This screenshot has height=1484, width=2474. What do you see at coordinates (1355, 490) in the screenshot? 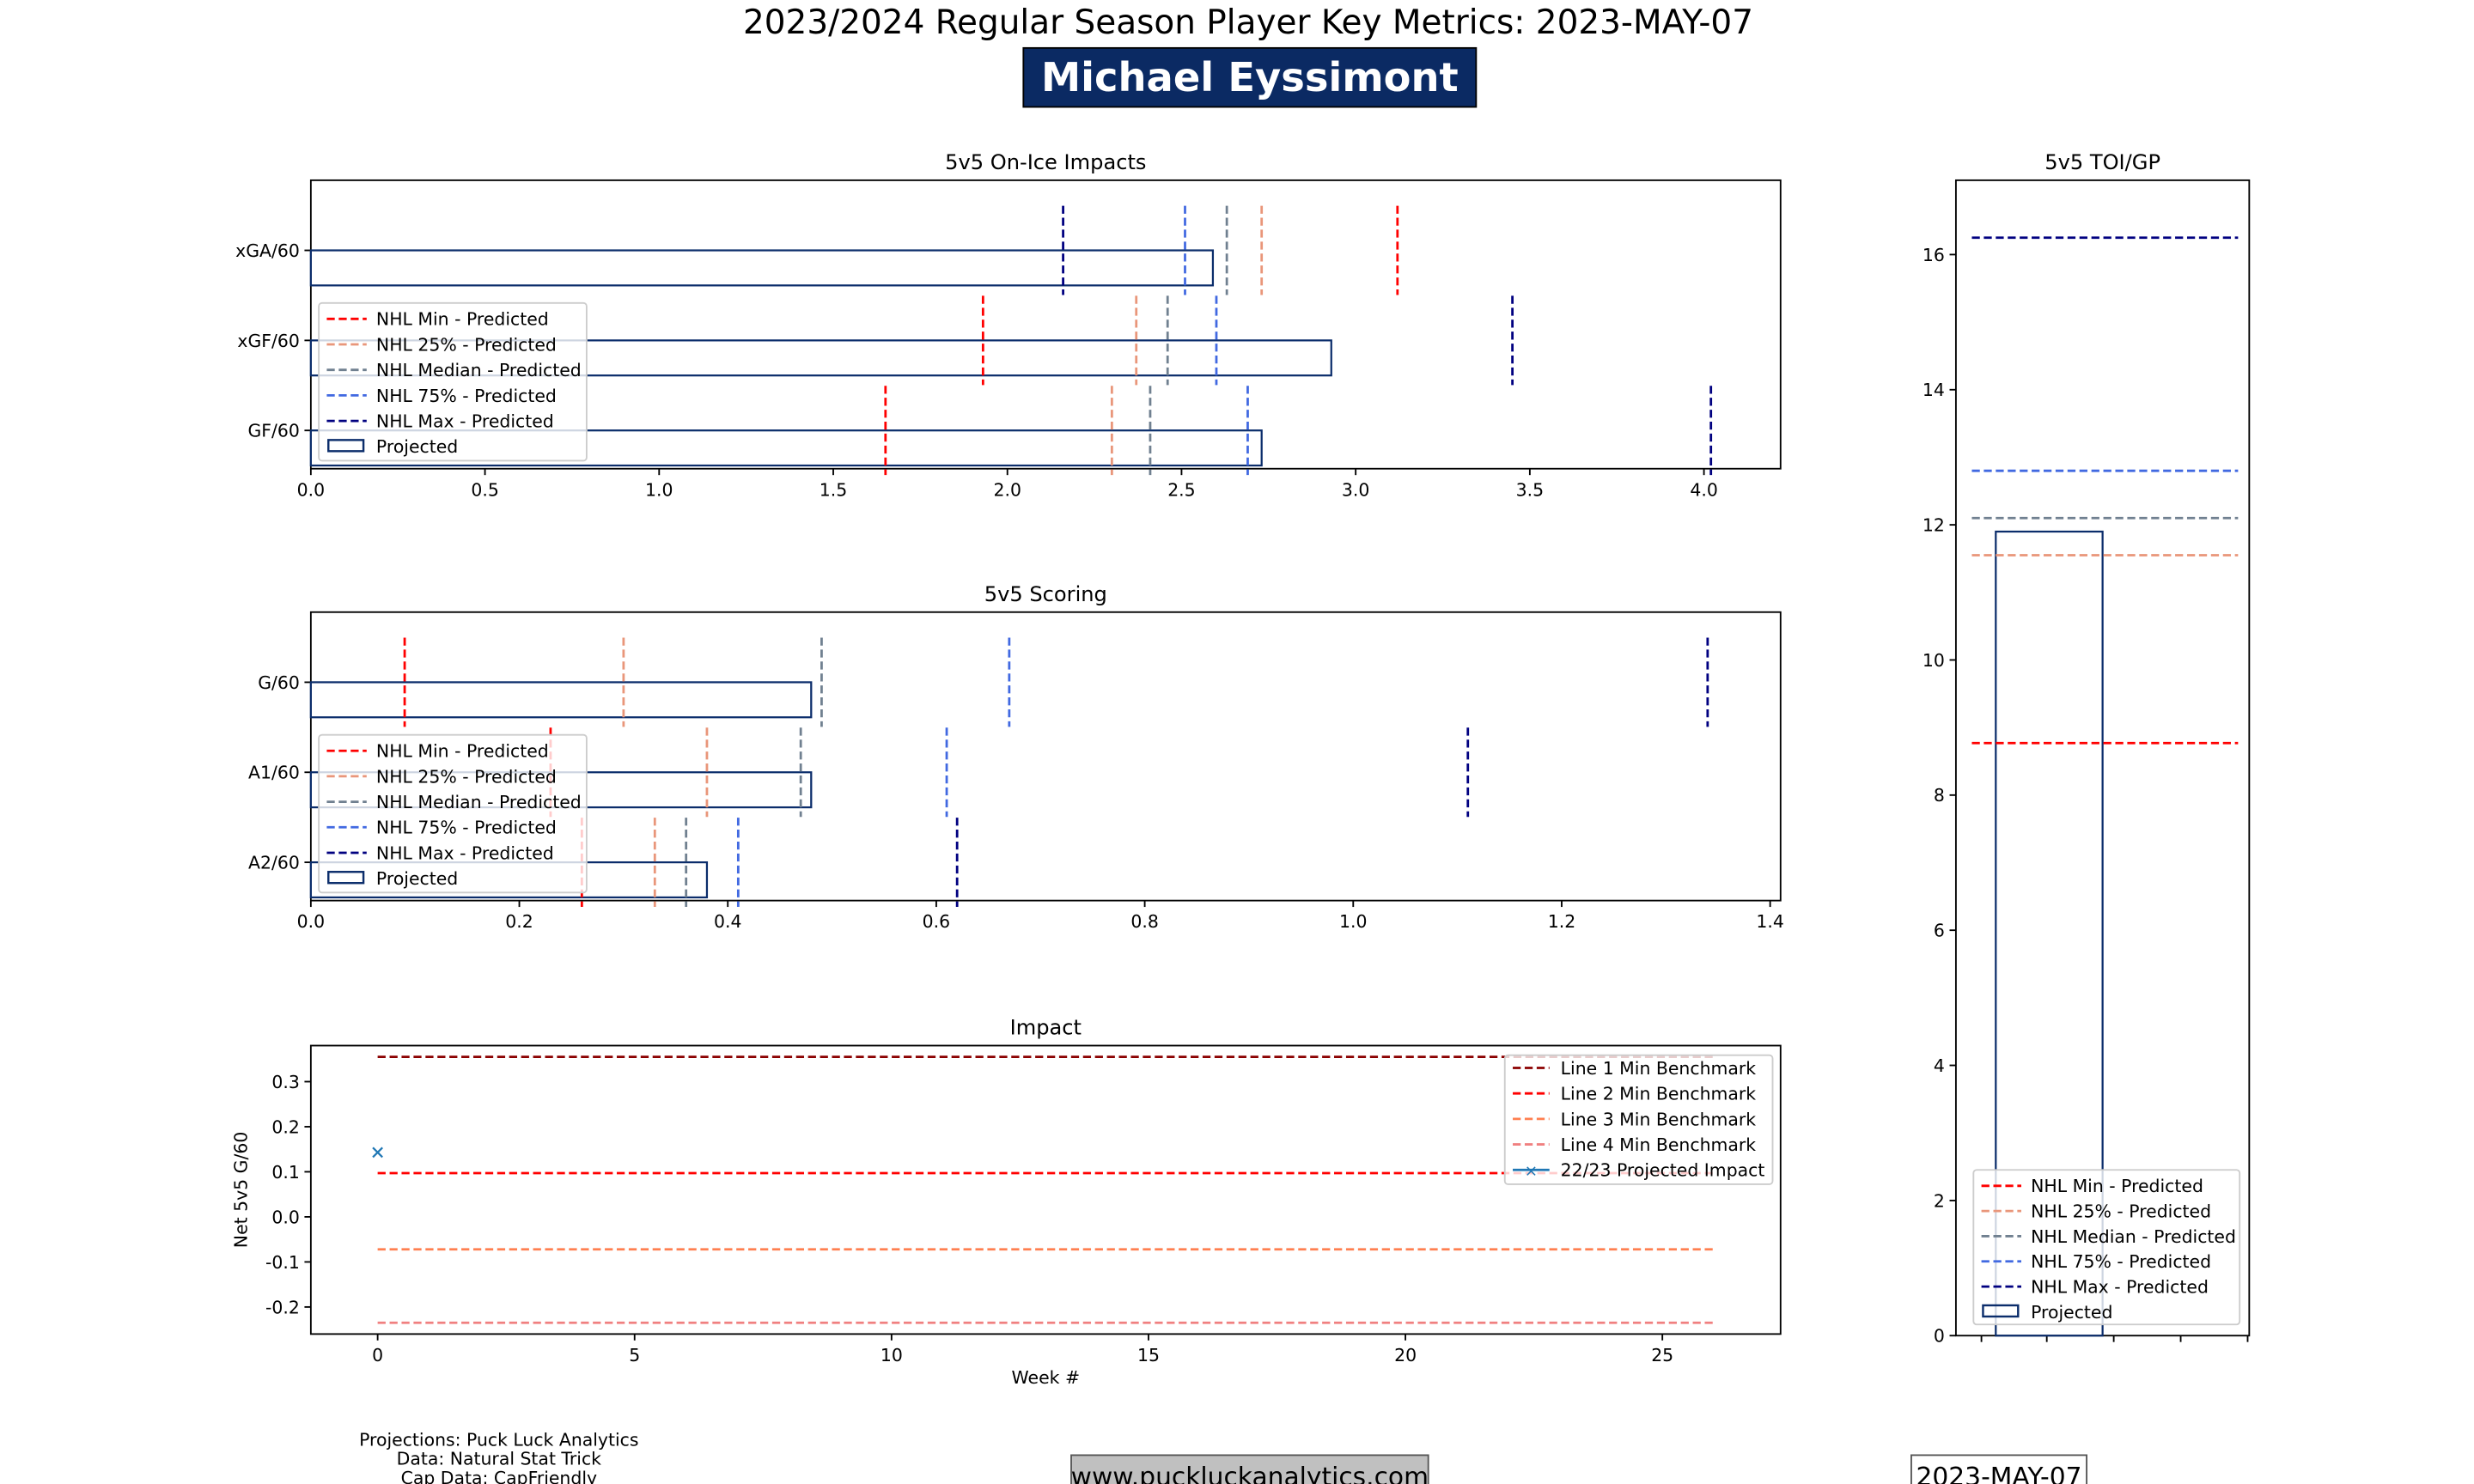
I see `x-tick-label: 3.0` at bounding box center [1355, 490].